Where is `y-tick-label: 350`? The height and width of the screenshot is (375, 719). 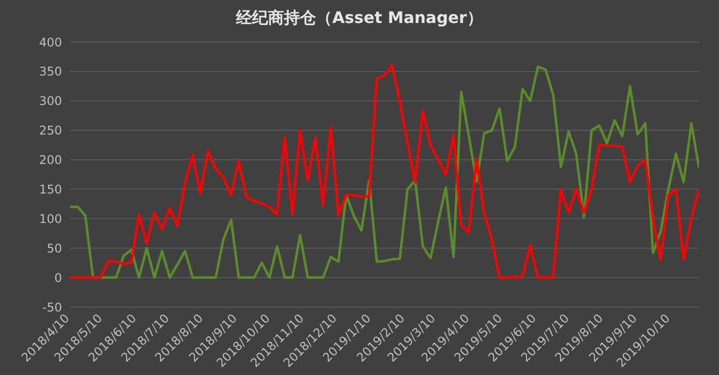 y-tick-label: 350 is located at coordinates (50, 71).